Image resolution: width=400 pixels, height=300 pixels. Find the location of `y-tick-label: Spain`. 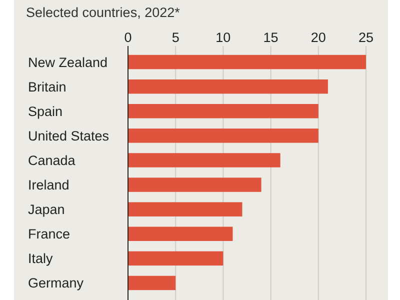

y-tick-label: Spain is located at coordinates (45, 111).